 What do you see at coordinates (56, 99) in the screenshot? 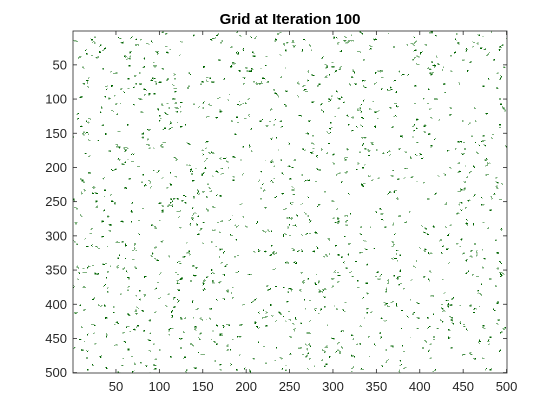
I see `y-tick-label-100: 100` at bounding box center [56, 99].